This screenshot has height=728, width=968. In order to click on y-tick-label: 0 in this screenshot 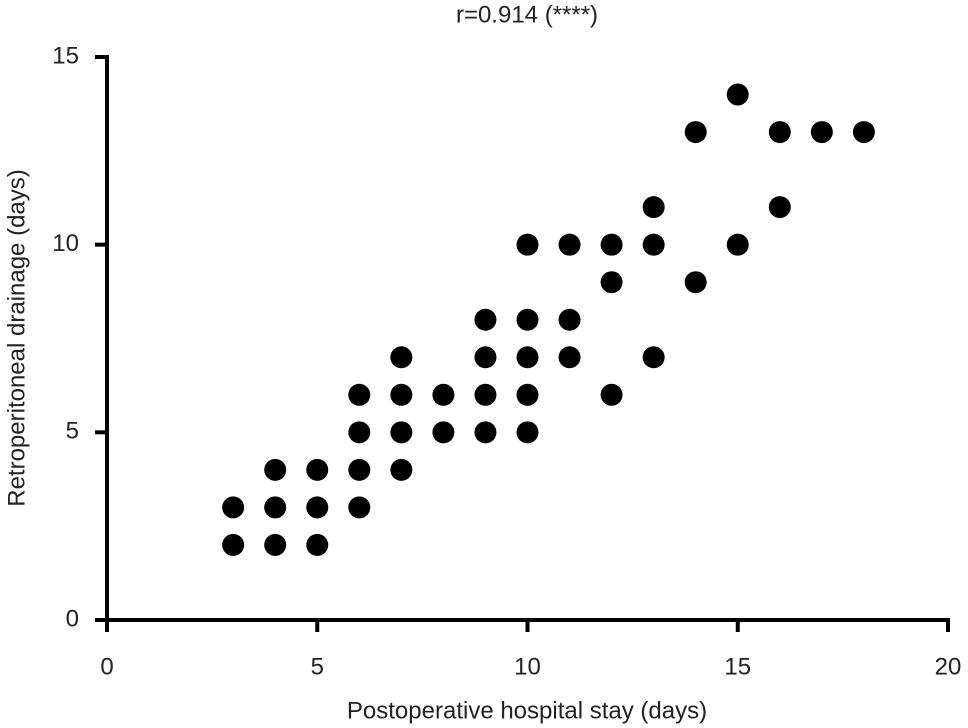, I will do `click(72, 618)`.